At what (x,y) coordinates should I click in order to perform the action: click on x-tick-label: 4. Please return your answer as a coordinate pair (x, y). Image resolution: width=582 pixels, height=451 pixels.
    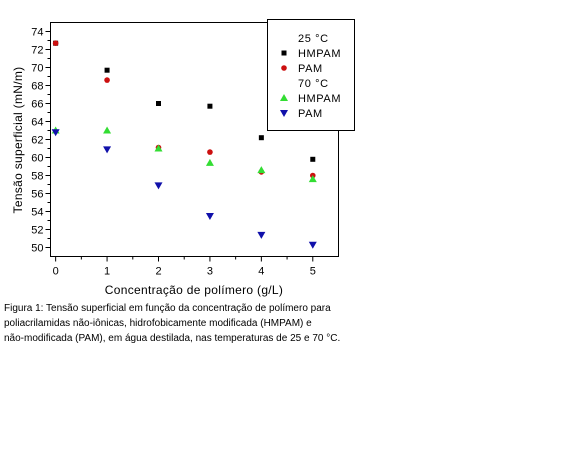
    Looking at the image, I should click on (261, 272).